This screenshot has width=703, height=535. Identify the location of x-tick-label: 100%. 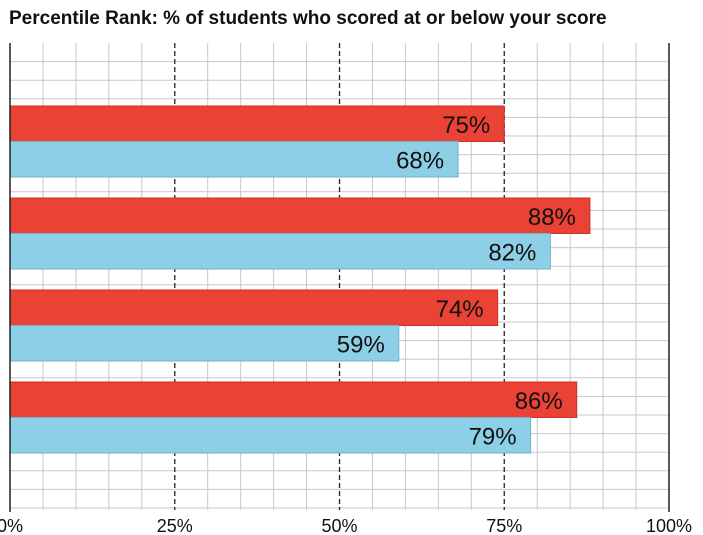
(669, 525).